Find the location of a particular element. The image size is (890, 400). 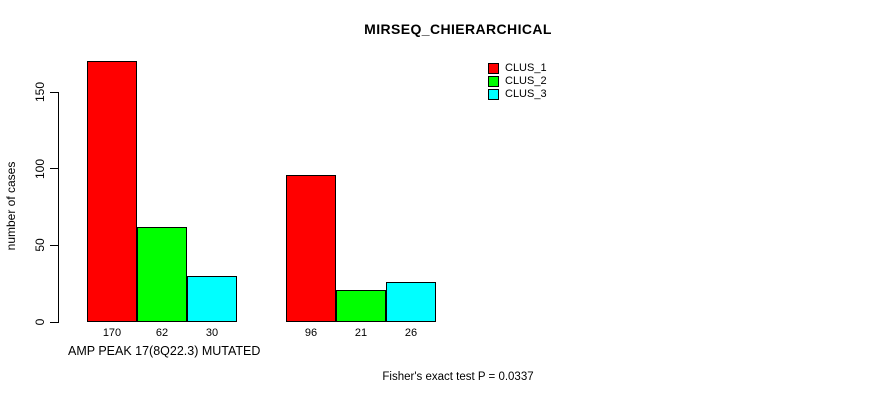

legend-label: CLUS_3 is located at coordinates (526, 94).